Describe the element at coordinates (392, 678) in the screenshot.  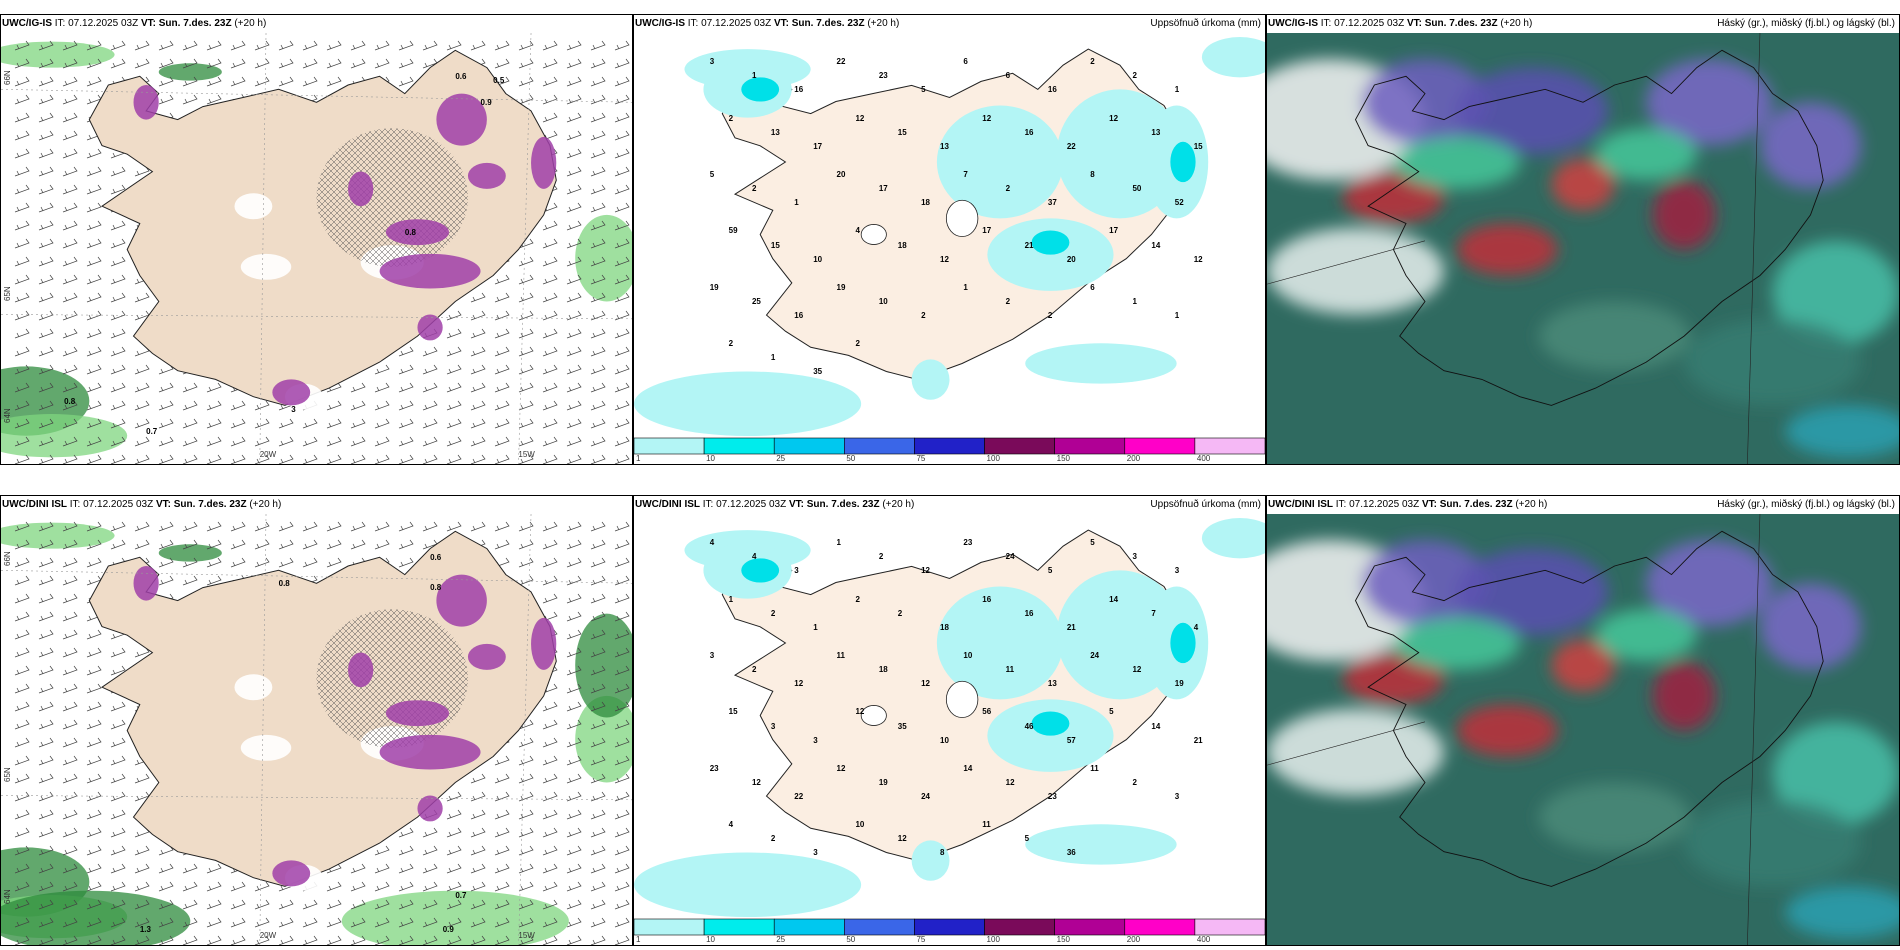
I see `convective-hatch` at that location.